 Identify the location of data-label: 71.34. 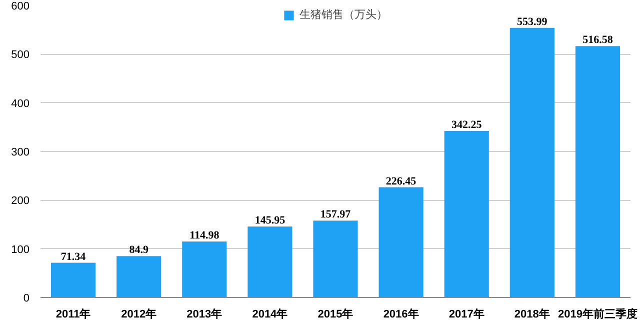
(73, 256).